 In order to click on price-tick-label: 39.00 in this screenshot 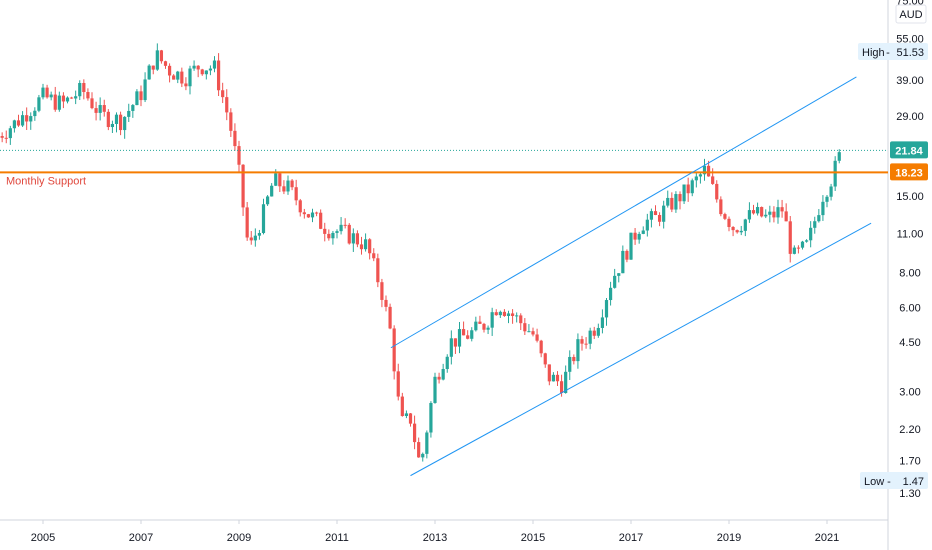, I will do `click(910, 81)`.